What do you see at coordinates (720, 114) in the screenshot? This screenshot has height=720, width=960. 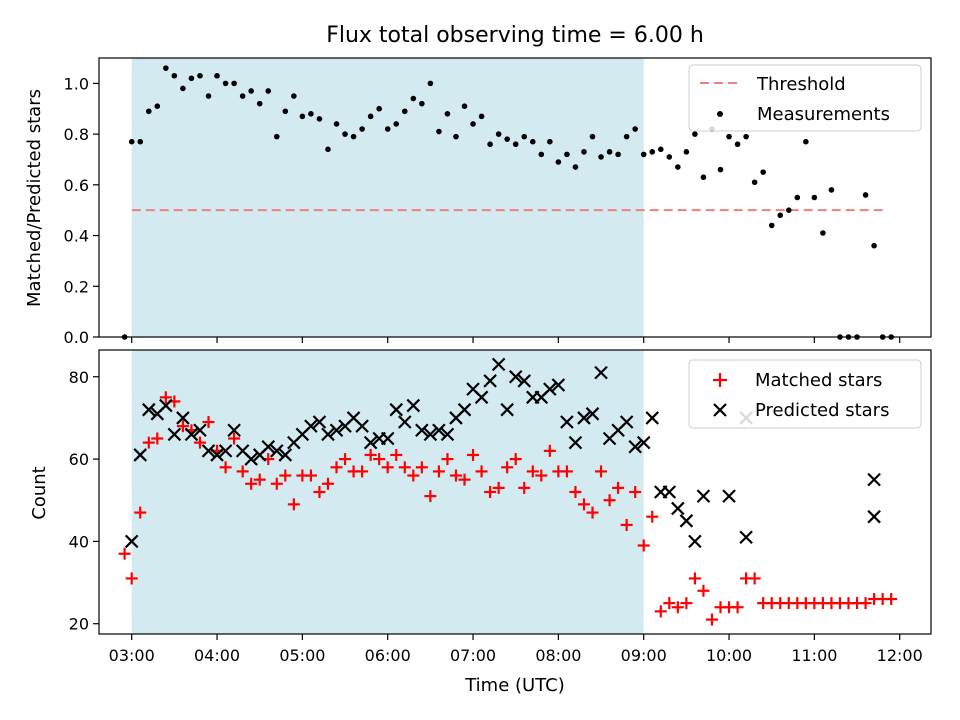 I see `legend-measurements-swatch` at bounding box center [720, 114].